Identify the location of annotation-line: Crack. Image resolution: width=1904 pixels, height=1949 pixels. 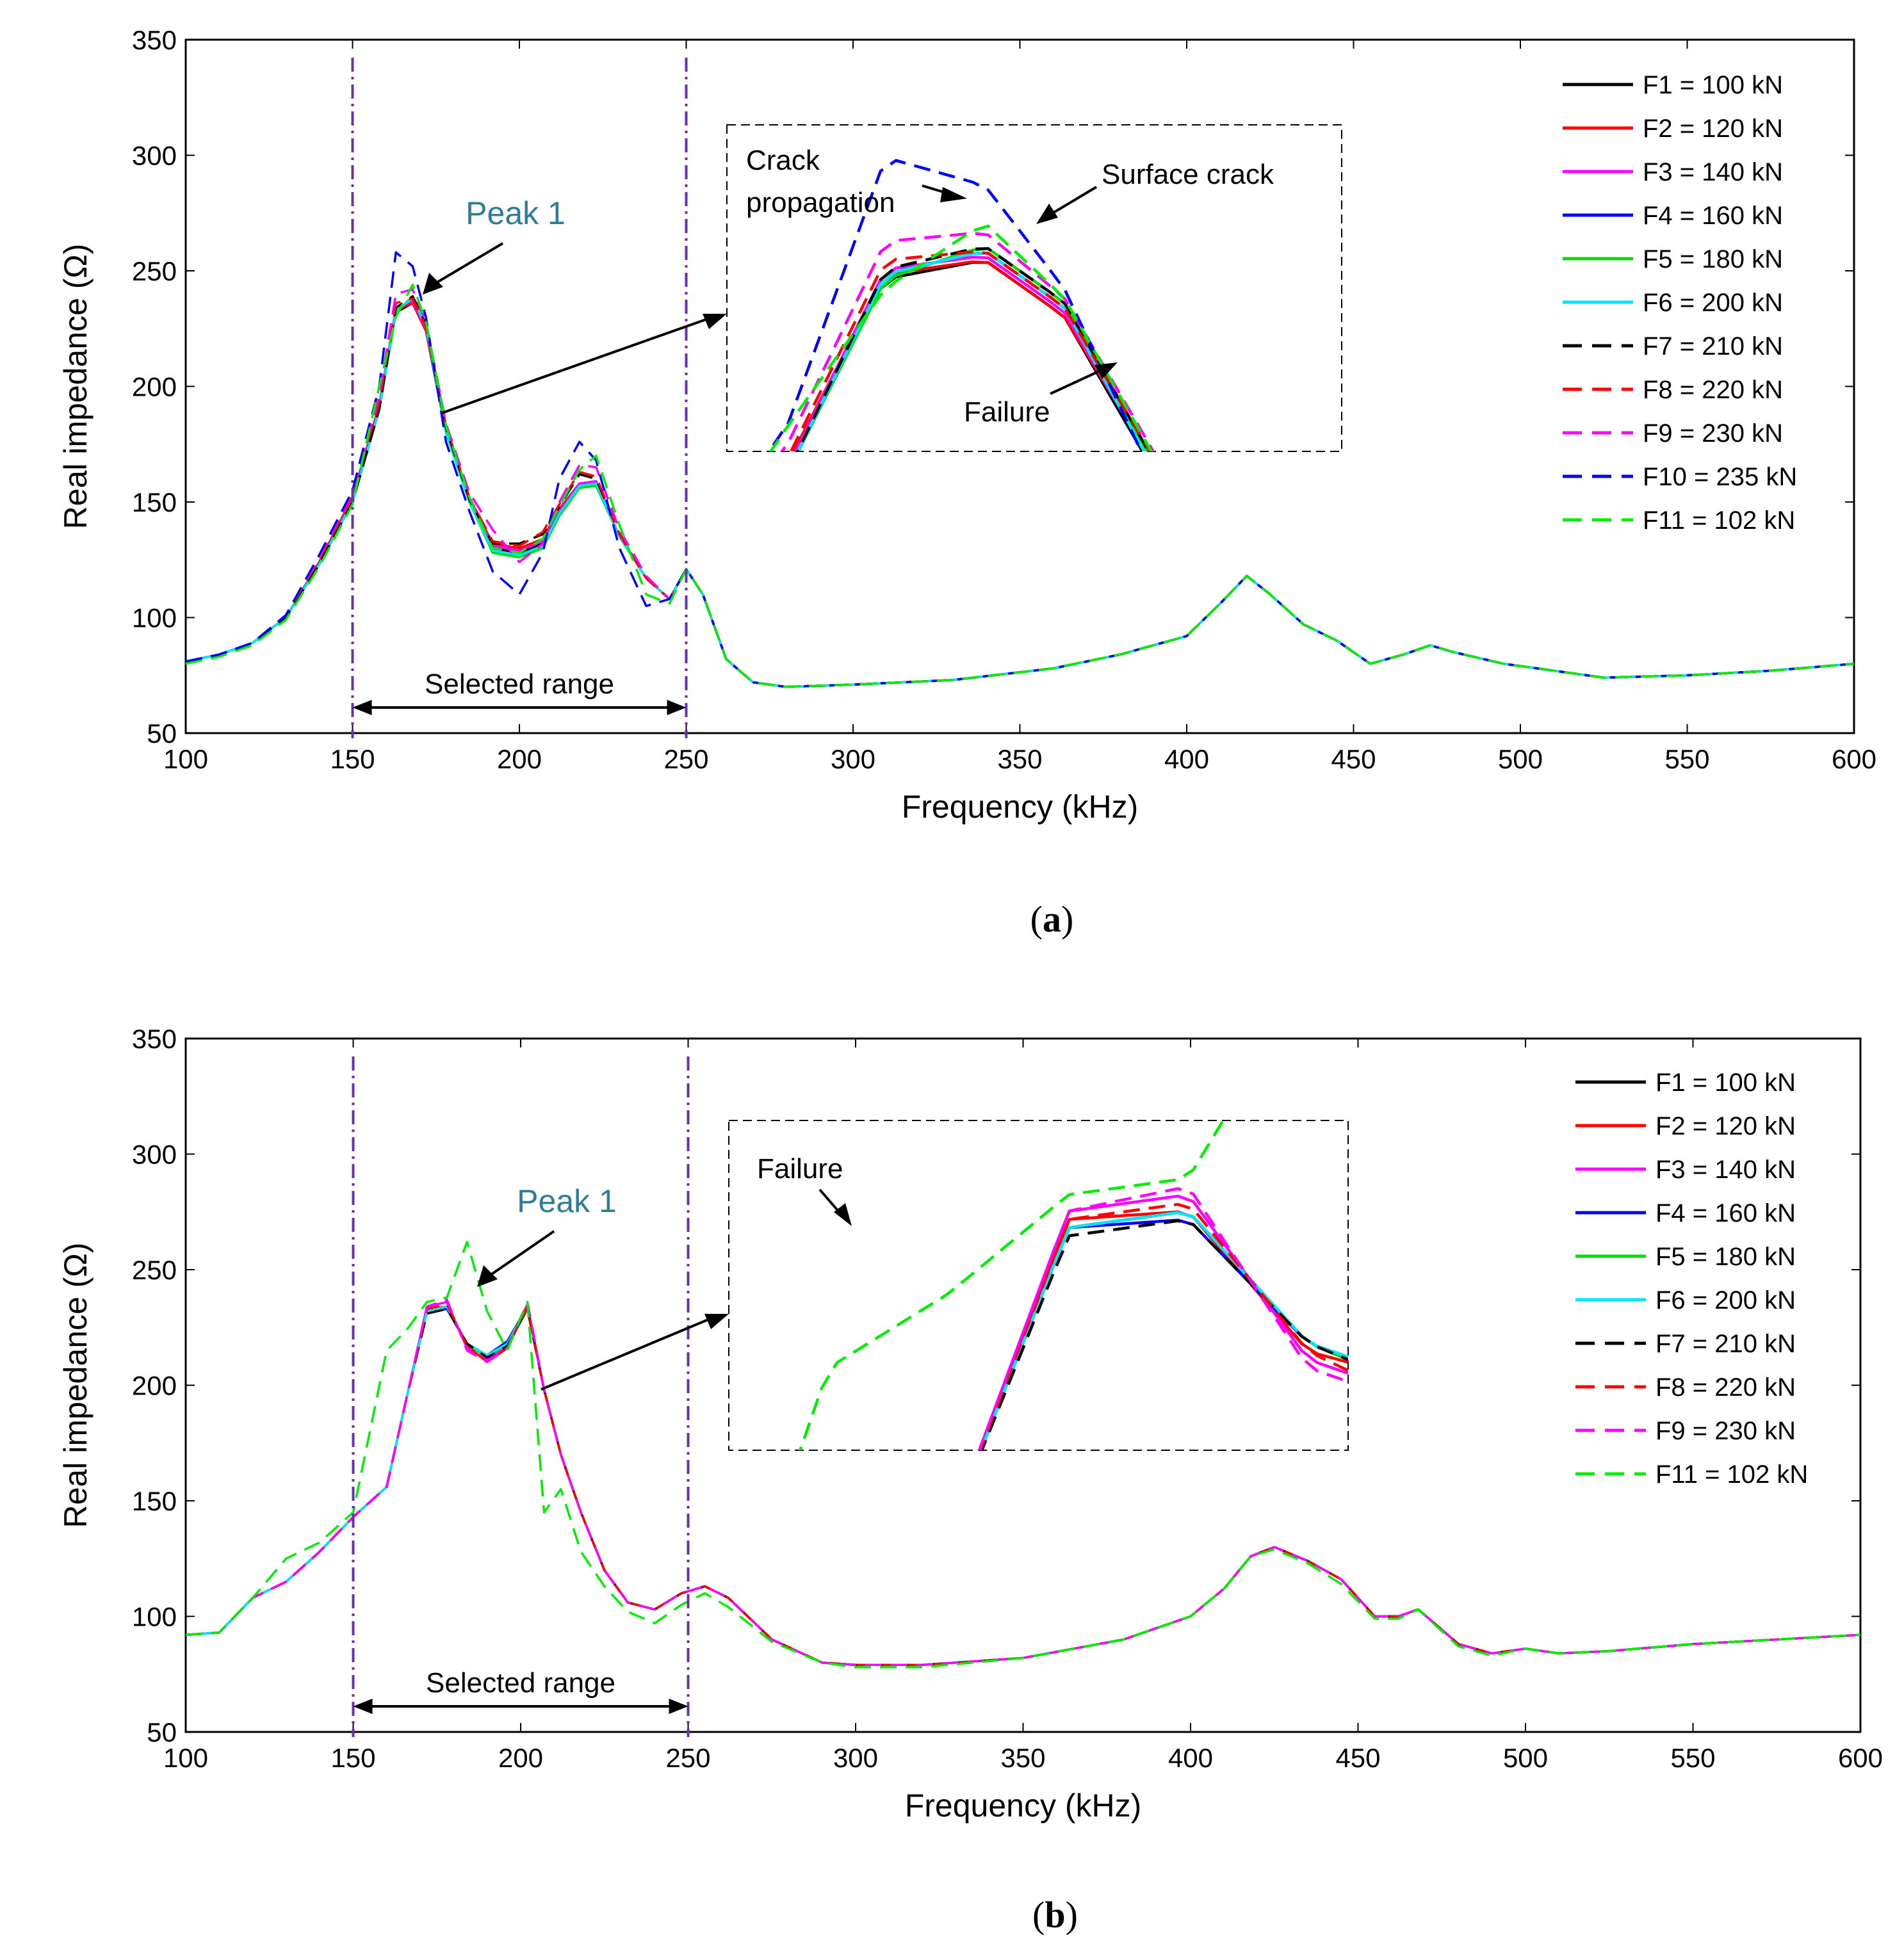
(783, 160).